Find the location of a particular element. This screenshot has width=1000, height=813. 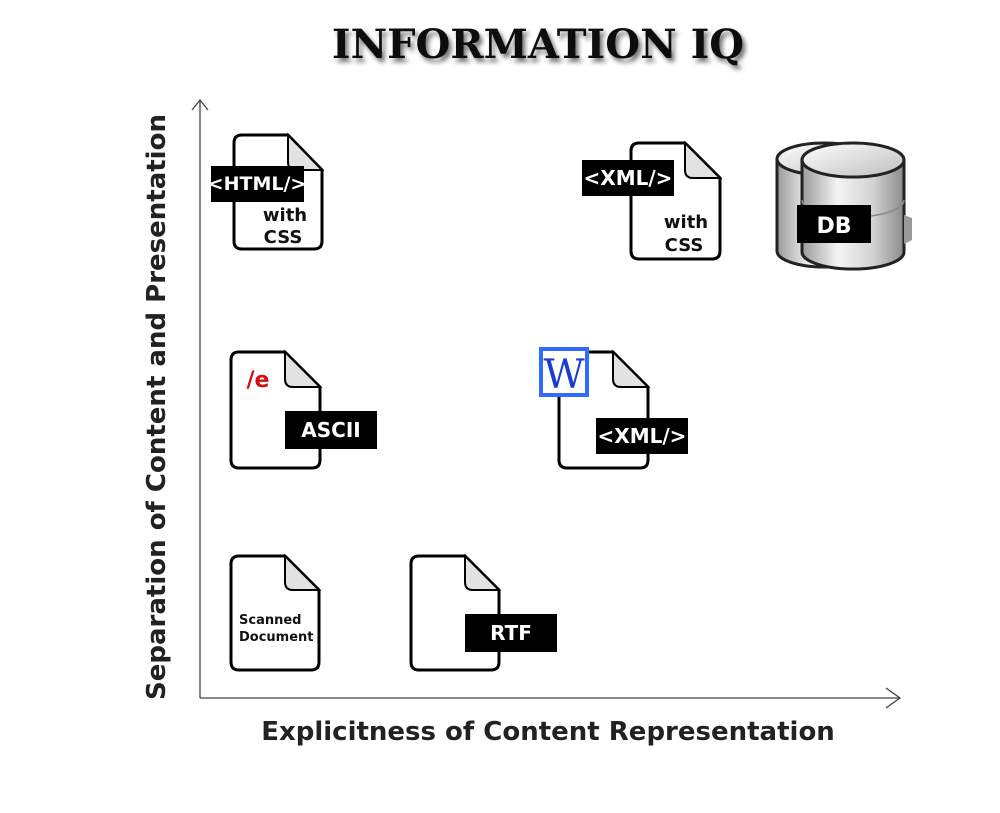

x-axis-label: Explicitness of Content Representation is located at coordinates (548, 732).